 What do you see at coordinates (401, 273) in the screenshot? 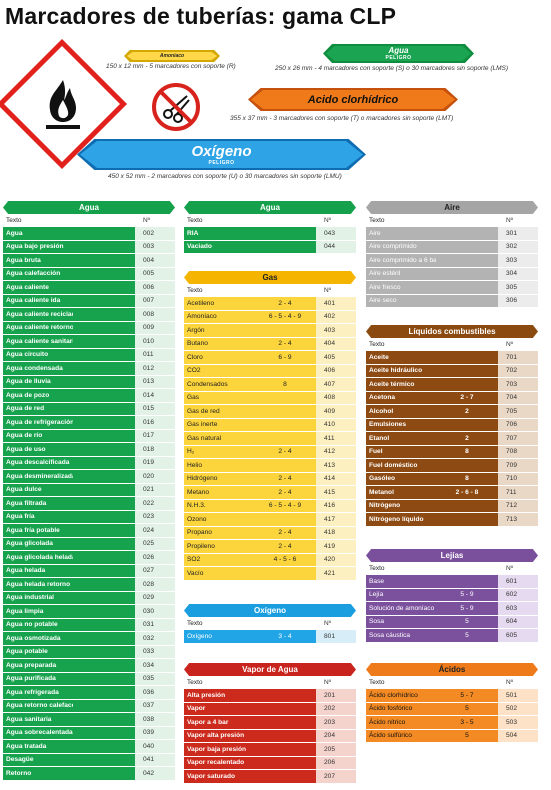
I see `row-name: Aire estéril` at bounding box center [401, 273].